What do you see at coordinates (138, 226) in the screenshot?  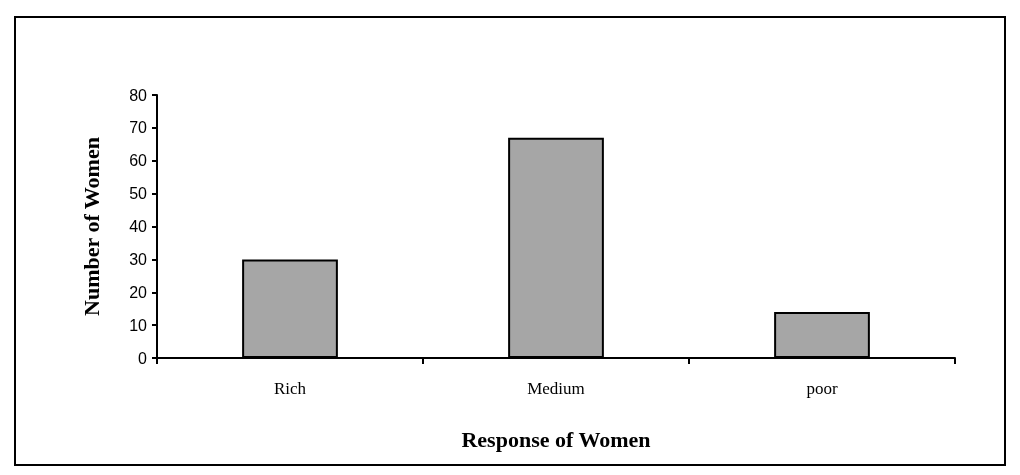 I see `y-tick-label: 40` at bounding box center [138, 226].